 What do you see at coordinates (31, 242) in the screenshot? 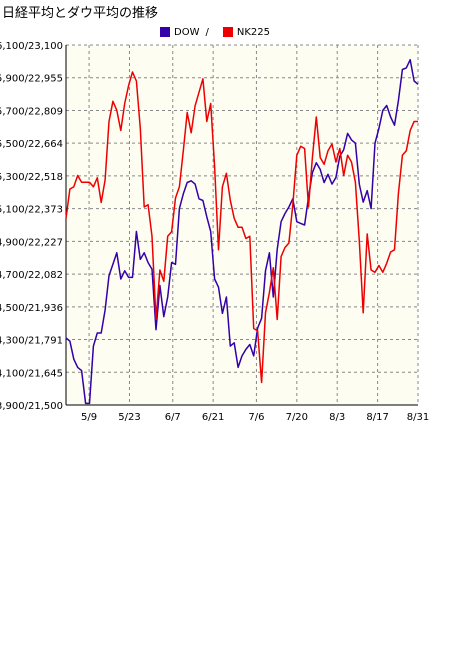
I see `y-tick-label: 24,900/22,227` at bounding box center [31, 242].